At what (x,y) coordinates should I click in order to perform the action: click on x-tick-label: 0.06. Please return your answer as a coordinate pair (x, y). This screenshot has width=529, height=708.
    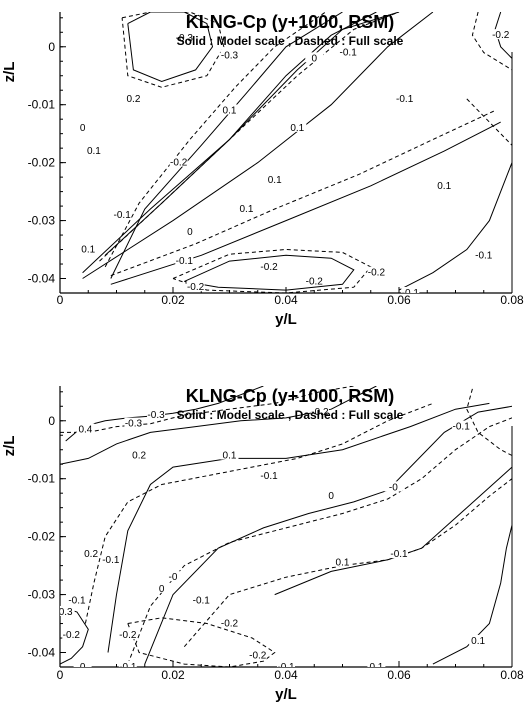
    Looking at the image, I should click on (399, 300).